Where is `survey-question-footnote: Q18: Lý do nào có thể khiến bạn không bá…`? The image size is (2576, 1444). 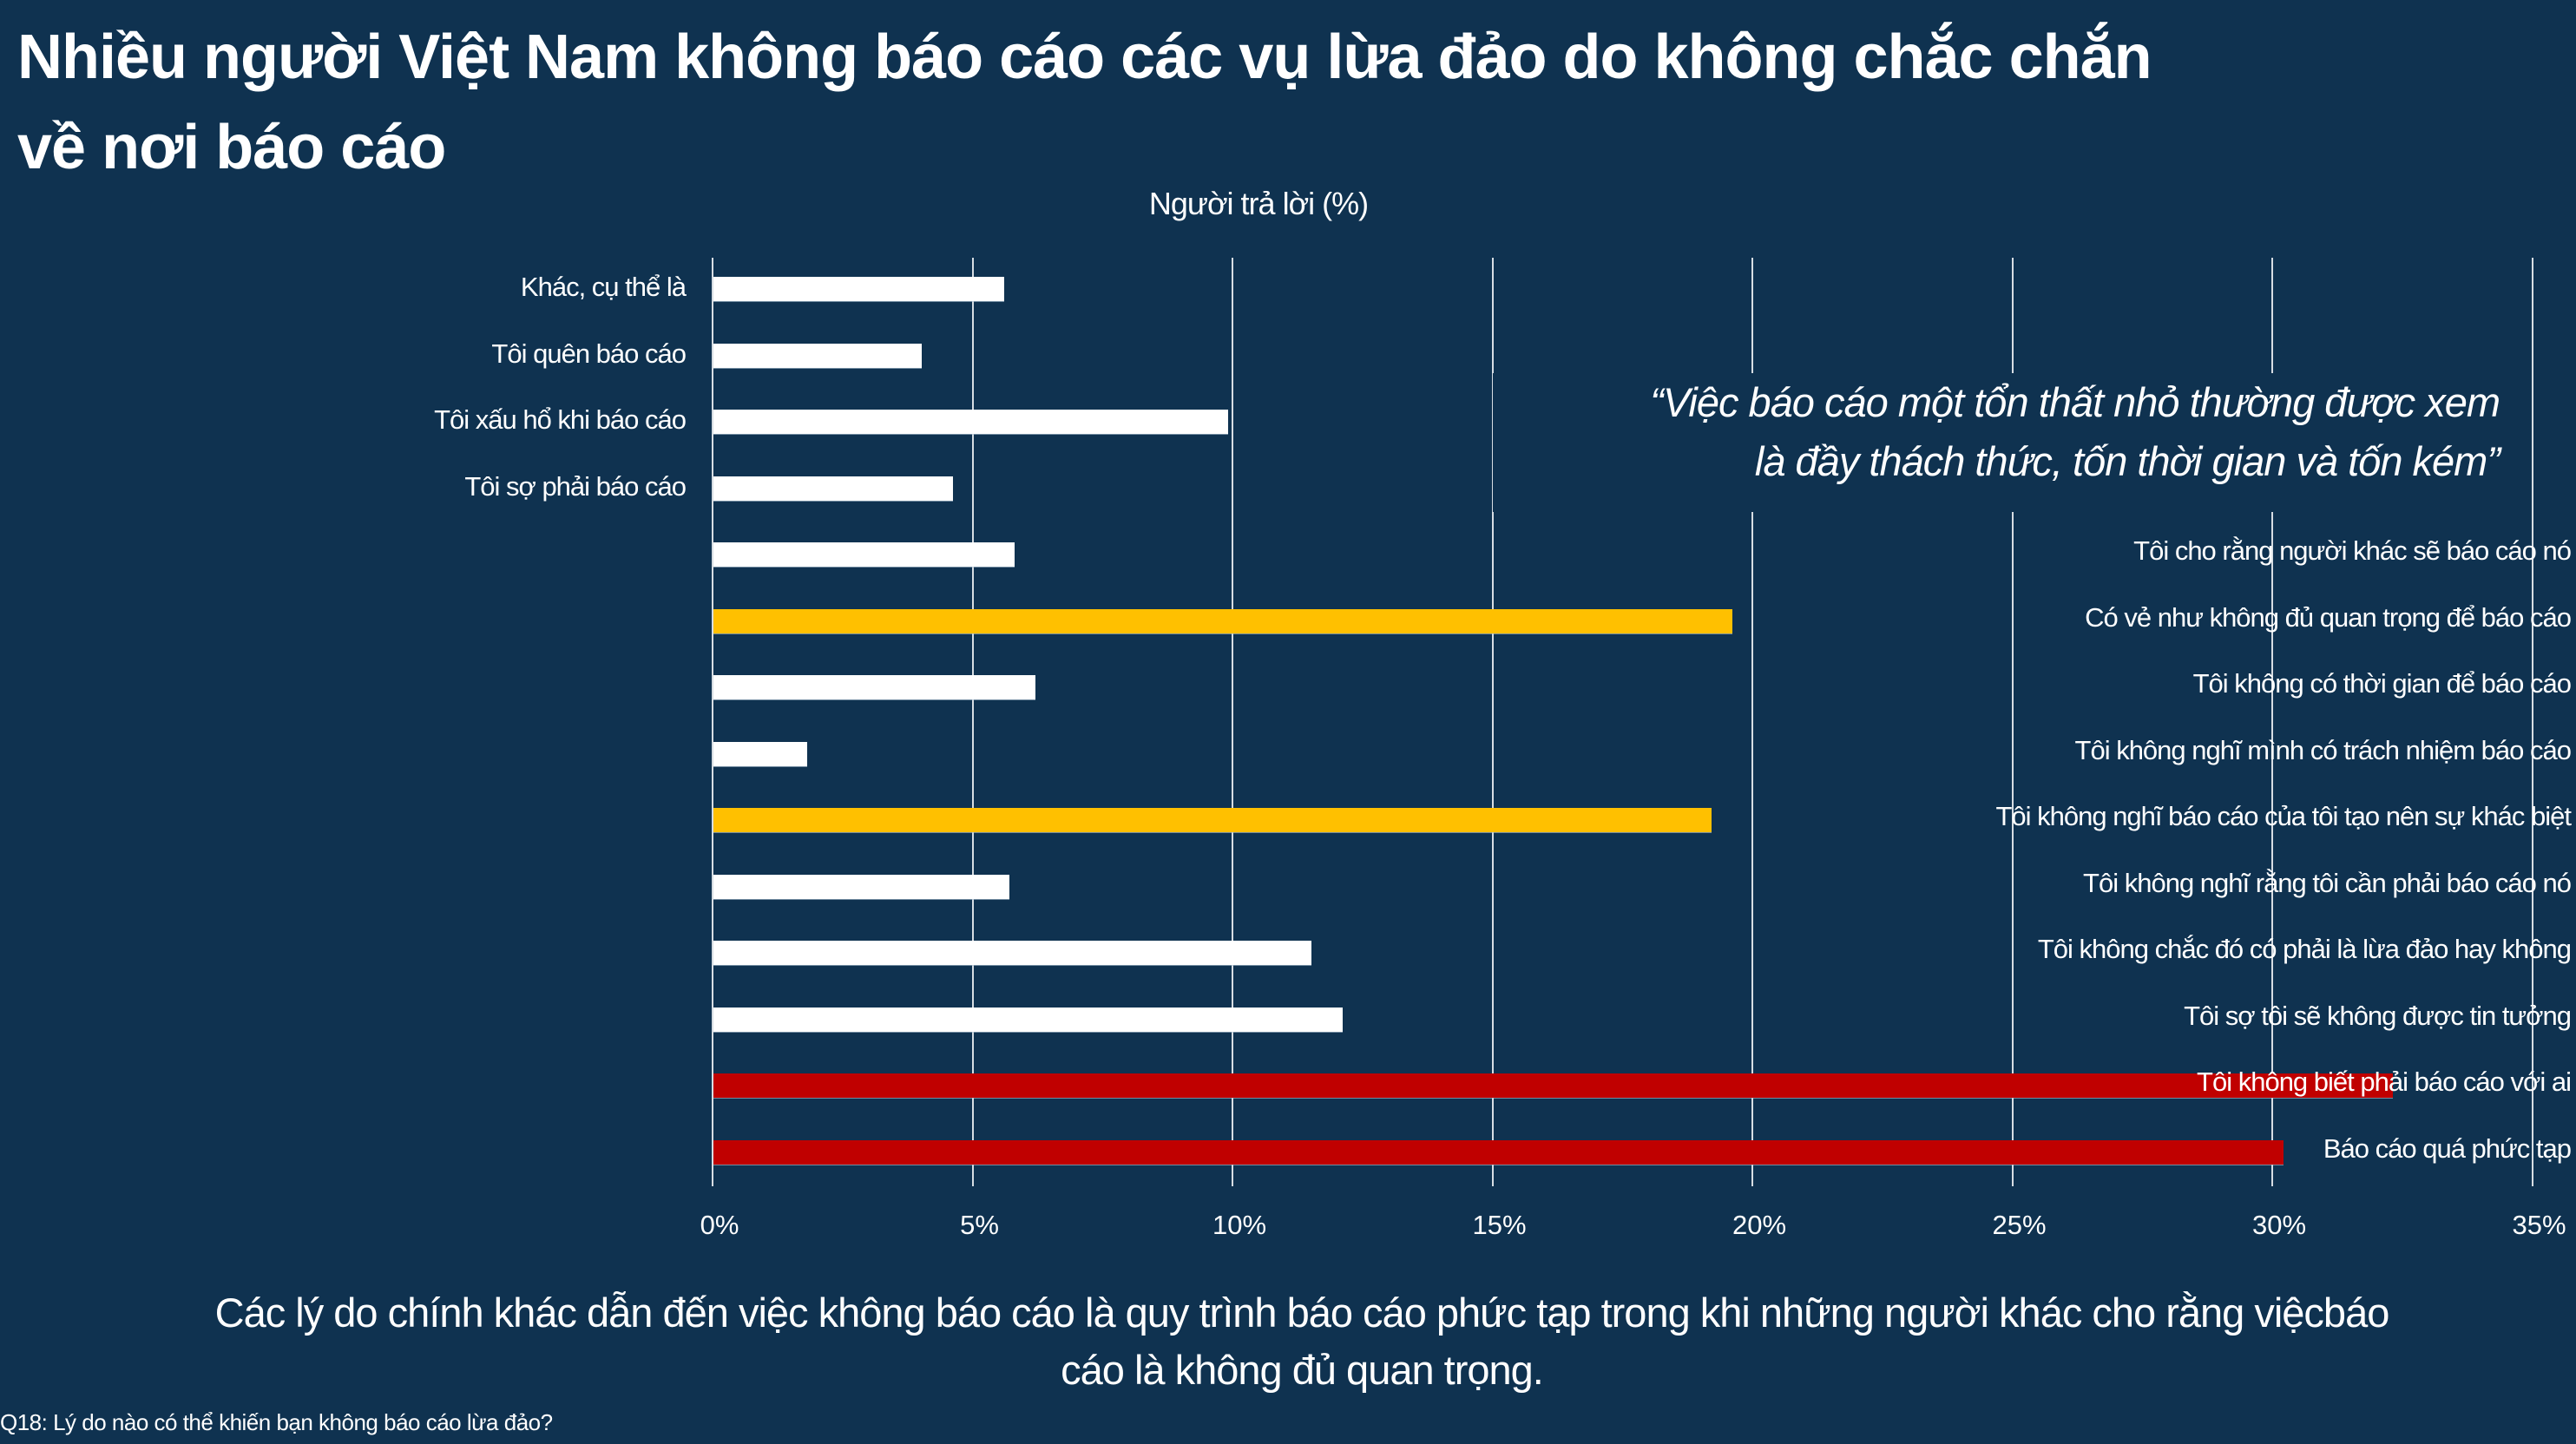 survey-question-footnote: Q18: Lý do nào có thể khiến bạn không bá… is located at coordinates (276, 1422).